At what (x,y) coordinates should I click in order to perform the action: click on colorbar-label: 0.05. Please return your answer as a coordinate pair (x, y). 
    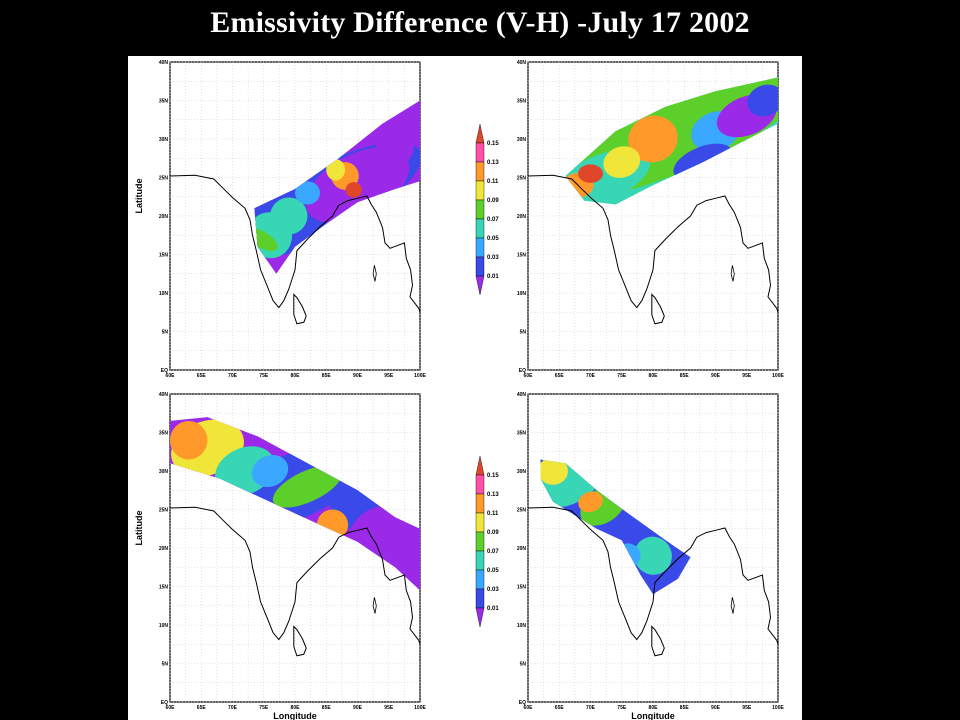
    Looking at the image, I should click on (493, 239).